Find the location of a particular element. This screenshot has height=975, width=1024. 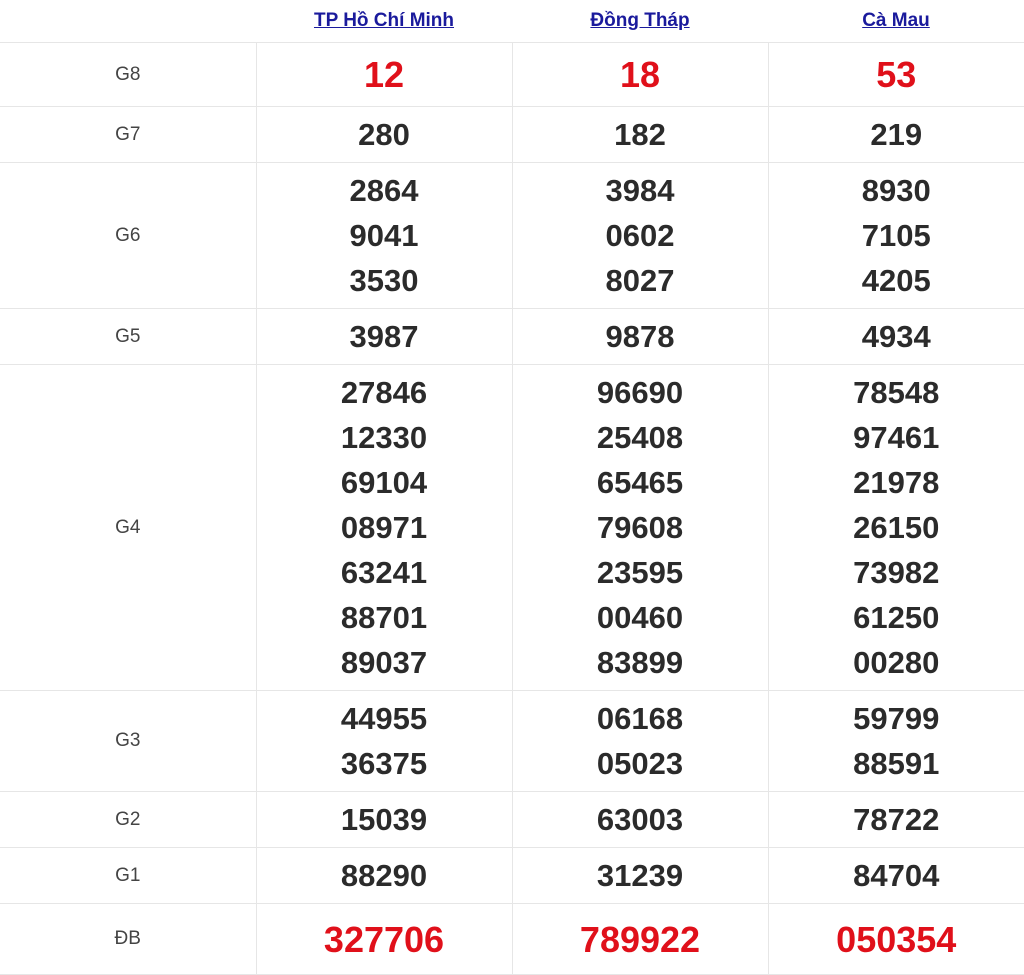

prize-number: 00460 is located at coordinates (640, 617).